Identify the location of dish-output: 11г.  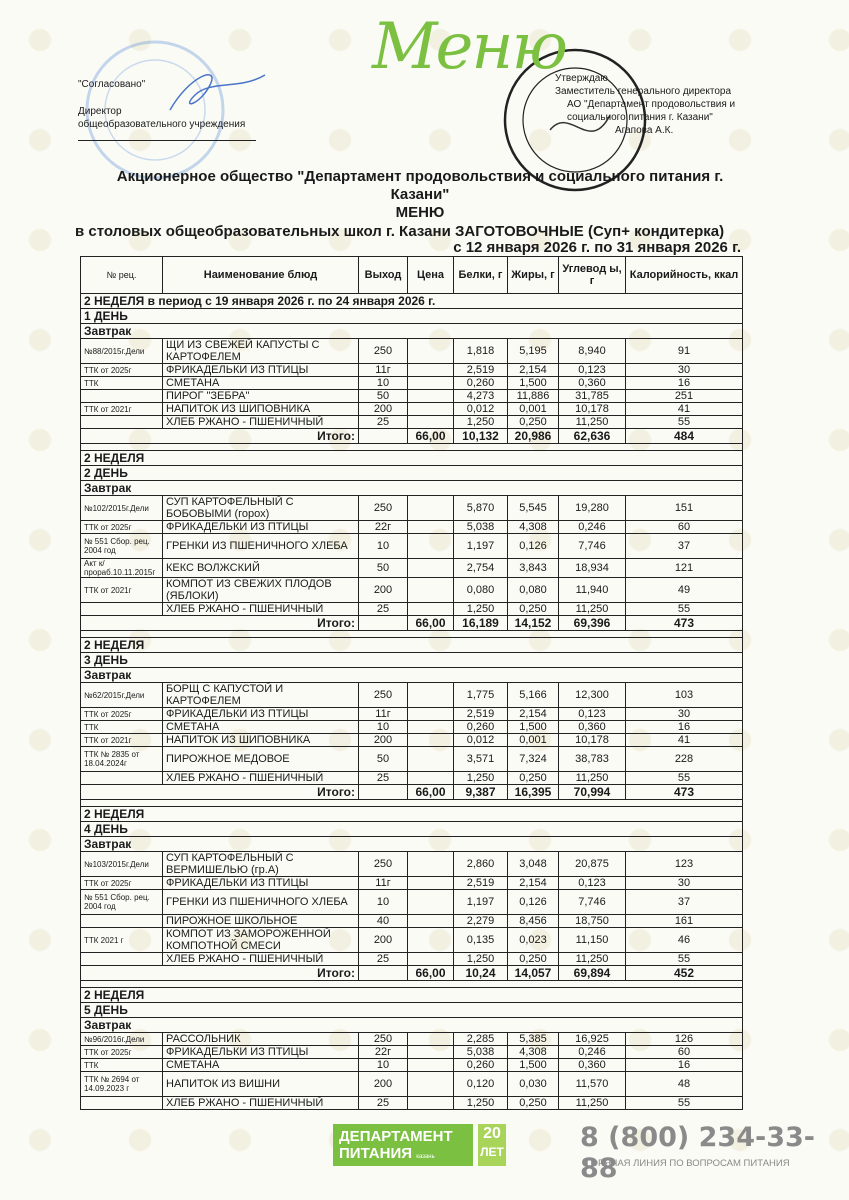
(383, 883).